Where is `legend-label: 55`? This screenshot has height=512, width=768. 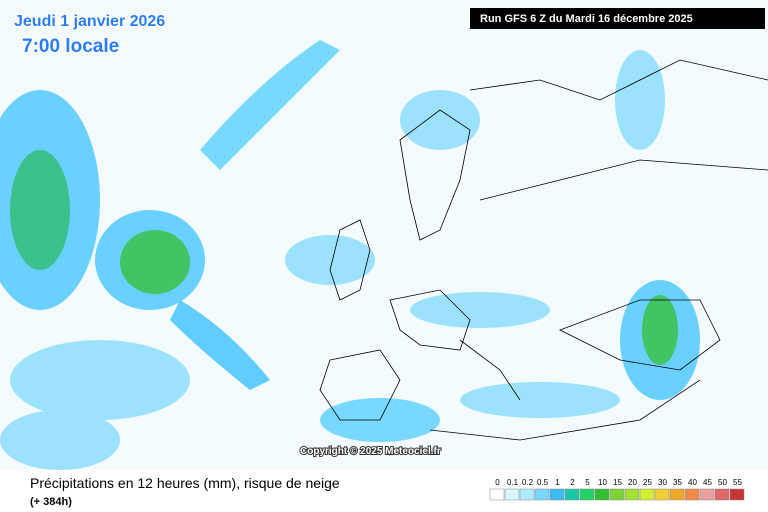 legend-label: 55 is located at coordinates (737, 482).